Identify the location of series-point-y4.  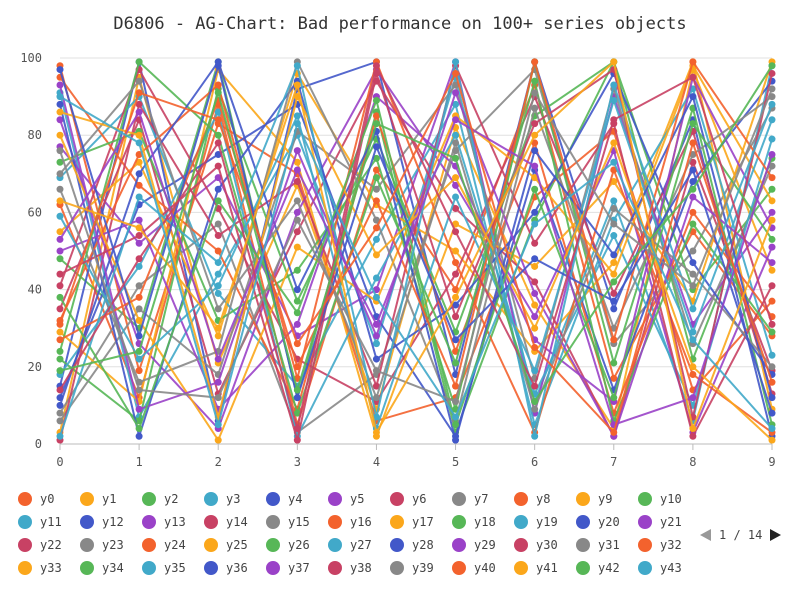
(614, 309).